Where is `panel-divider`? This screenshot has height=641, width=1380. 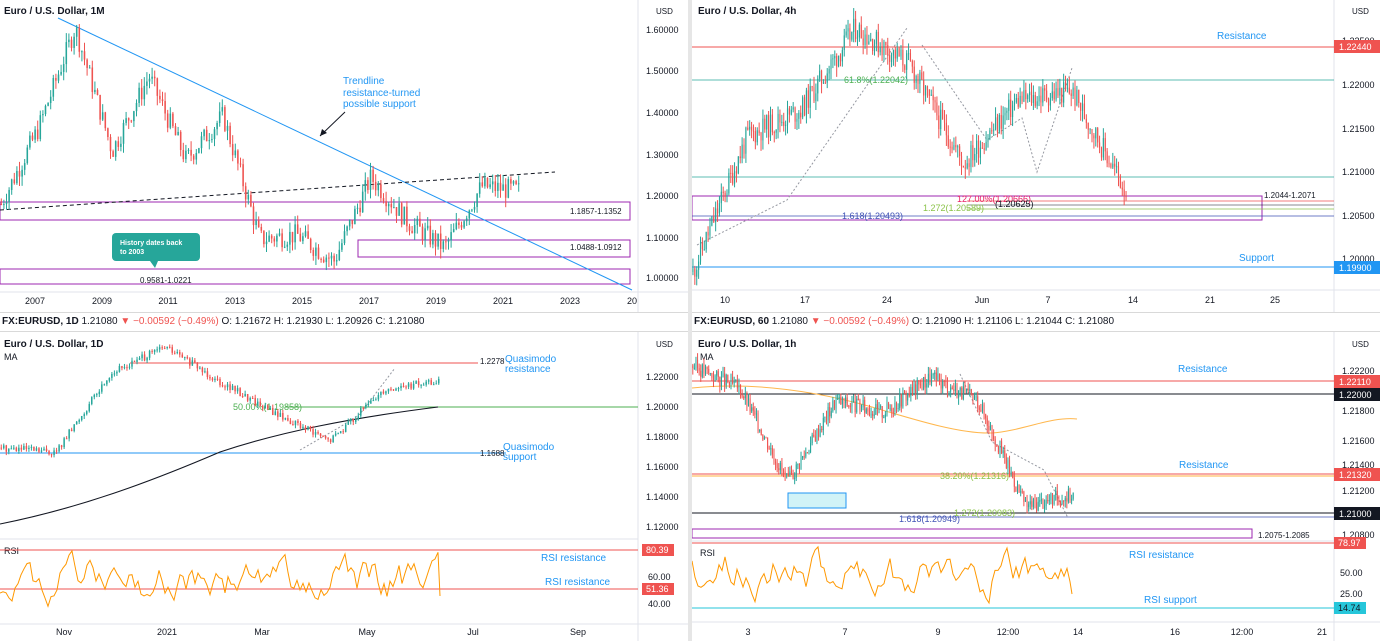
panel-divider is located at coordinates (690, 320).